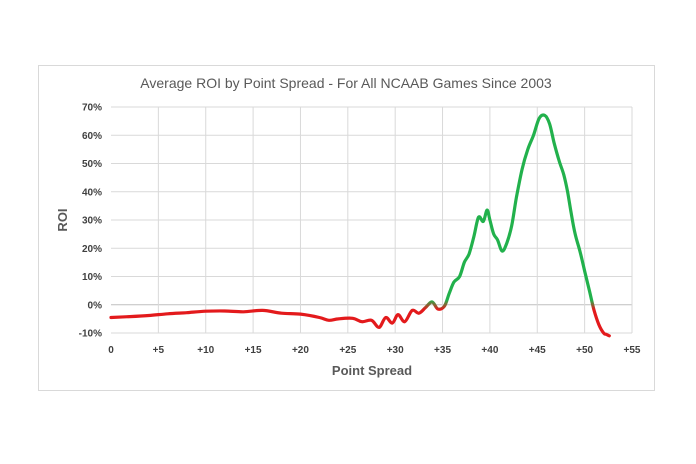 This screenshot has width=696, height=464. Describe the element at coordinates (395, 350) in the screenshot. I see `x-tick-label-6: +30` at that location.